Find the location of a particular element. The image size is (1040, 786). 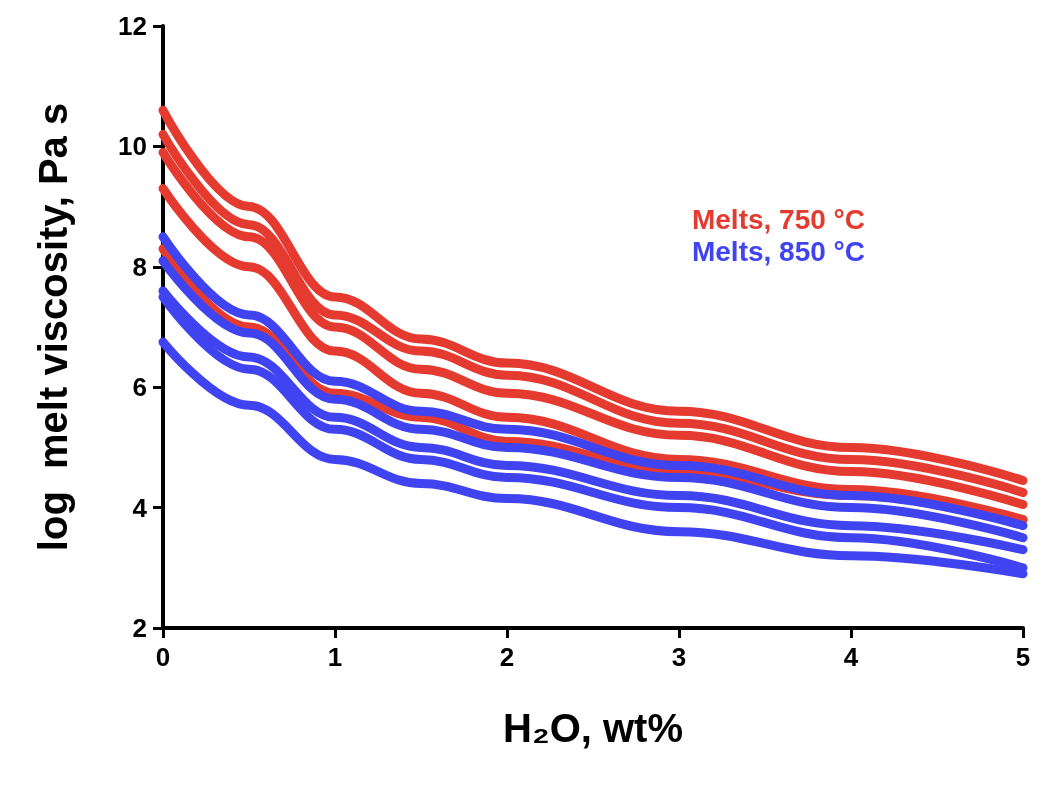

x-tick-label: 5 is located at coordinates (1023, 657).